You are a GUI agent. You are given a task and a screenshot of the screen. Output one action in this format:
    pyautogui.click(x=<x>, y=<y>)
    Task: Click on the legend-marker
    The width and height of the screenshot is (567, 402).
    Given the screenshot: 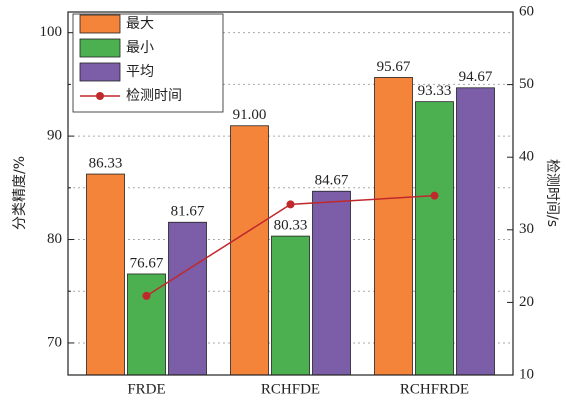 What is the action you would take?
    pyautogui.click(x=100, y=96)
    